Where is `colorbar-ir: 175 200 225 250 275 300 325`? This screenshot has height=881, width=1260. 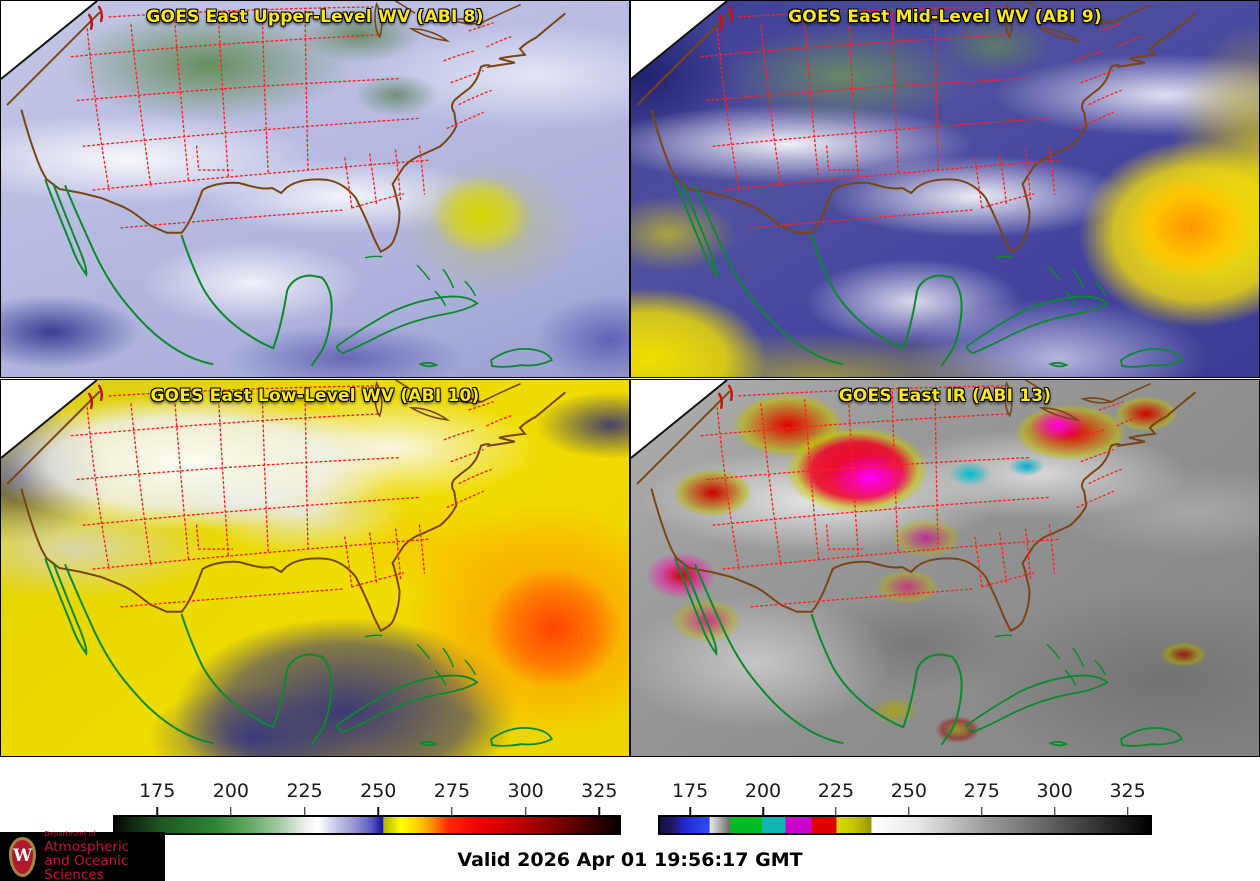 colorbar-ir: 175 200 225 250 275 300 325 is located at coordinates (905, 799).